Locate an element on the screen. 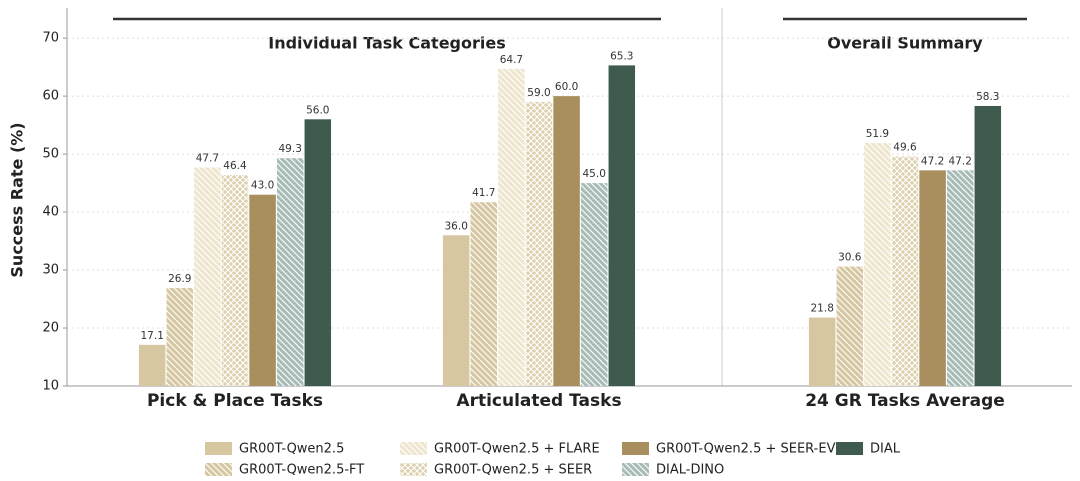 The width and height of the screenshot is (1080, 481). value-label: 26.9 is located at coordinates (179, 279).